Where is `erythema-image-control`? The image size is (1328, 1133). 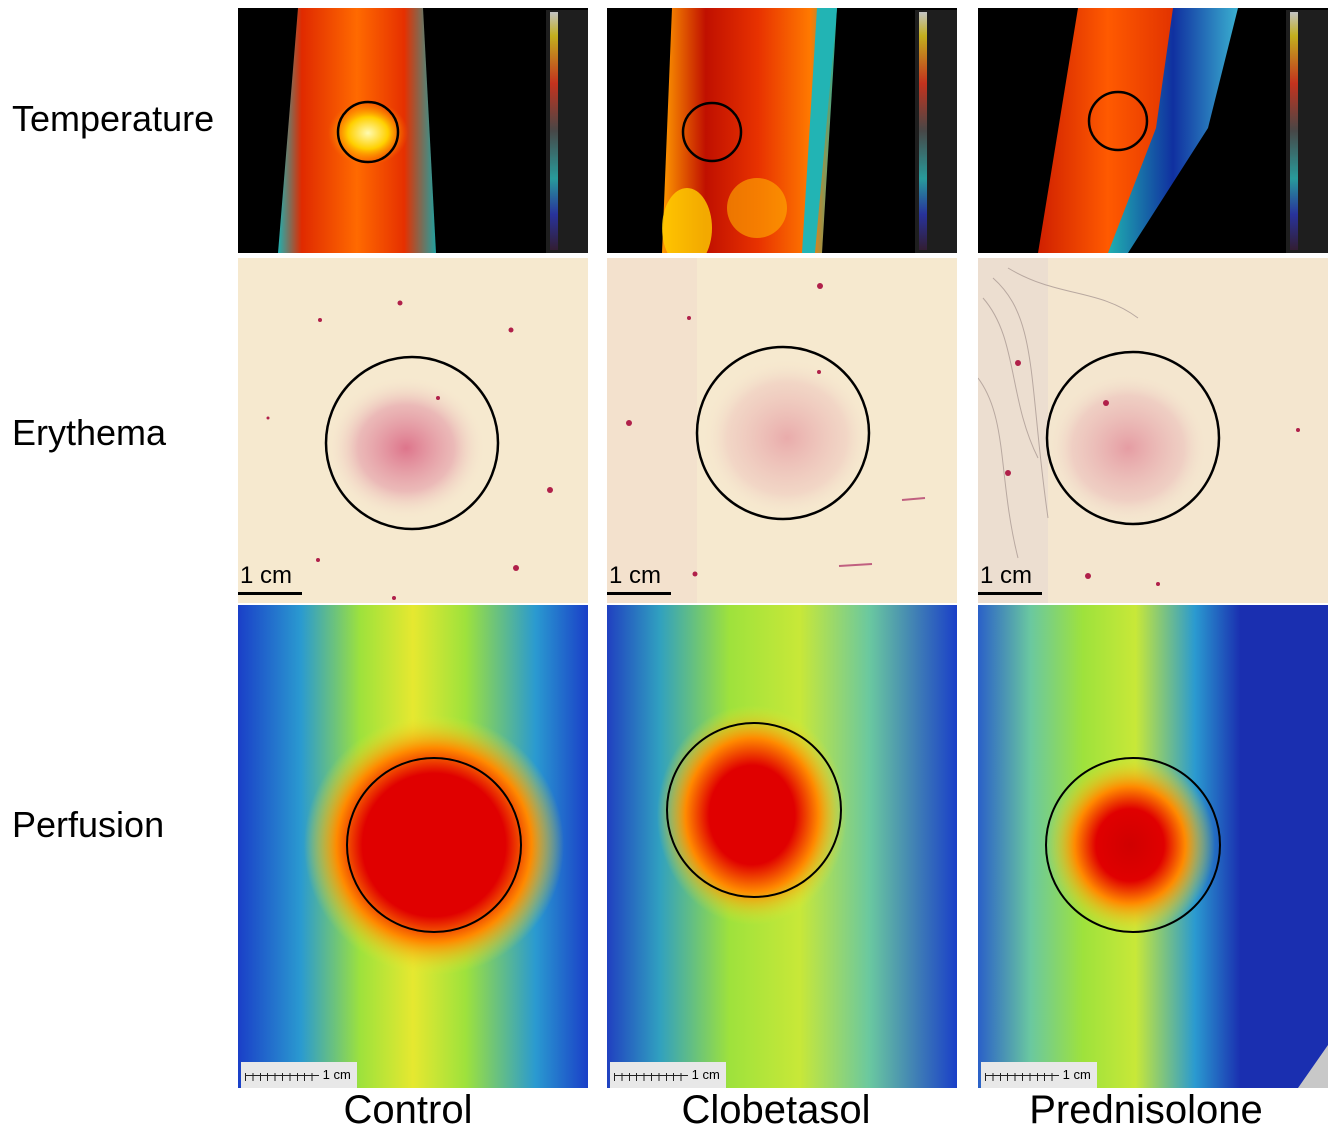
erythema-image-control is located at coordinates (413, 430).